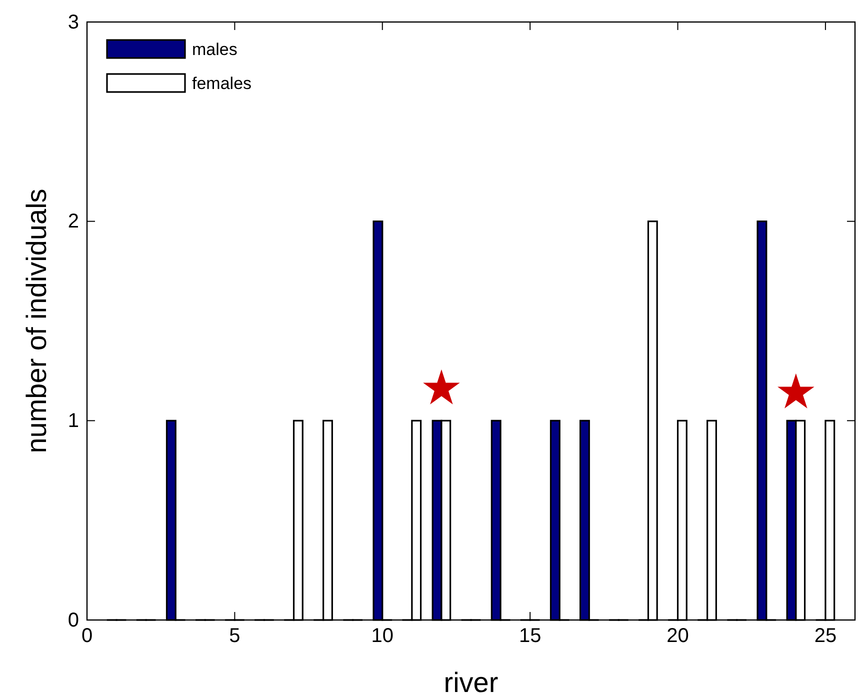  Describe the element at coordinates (73, 22) in the screenshot. I see `y-tick-label: 3` at that location.